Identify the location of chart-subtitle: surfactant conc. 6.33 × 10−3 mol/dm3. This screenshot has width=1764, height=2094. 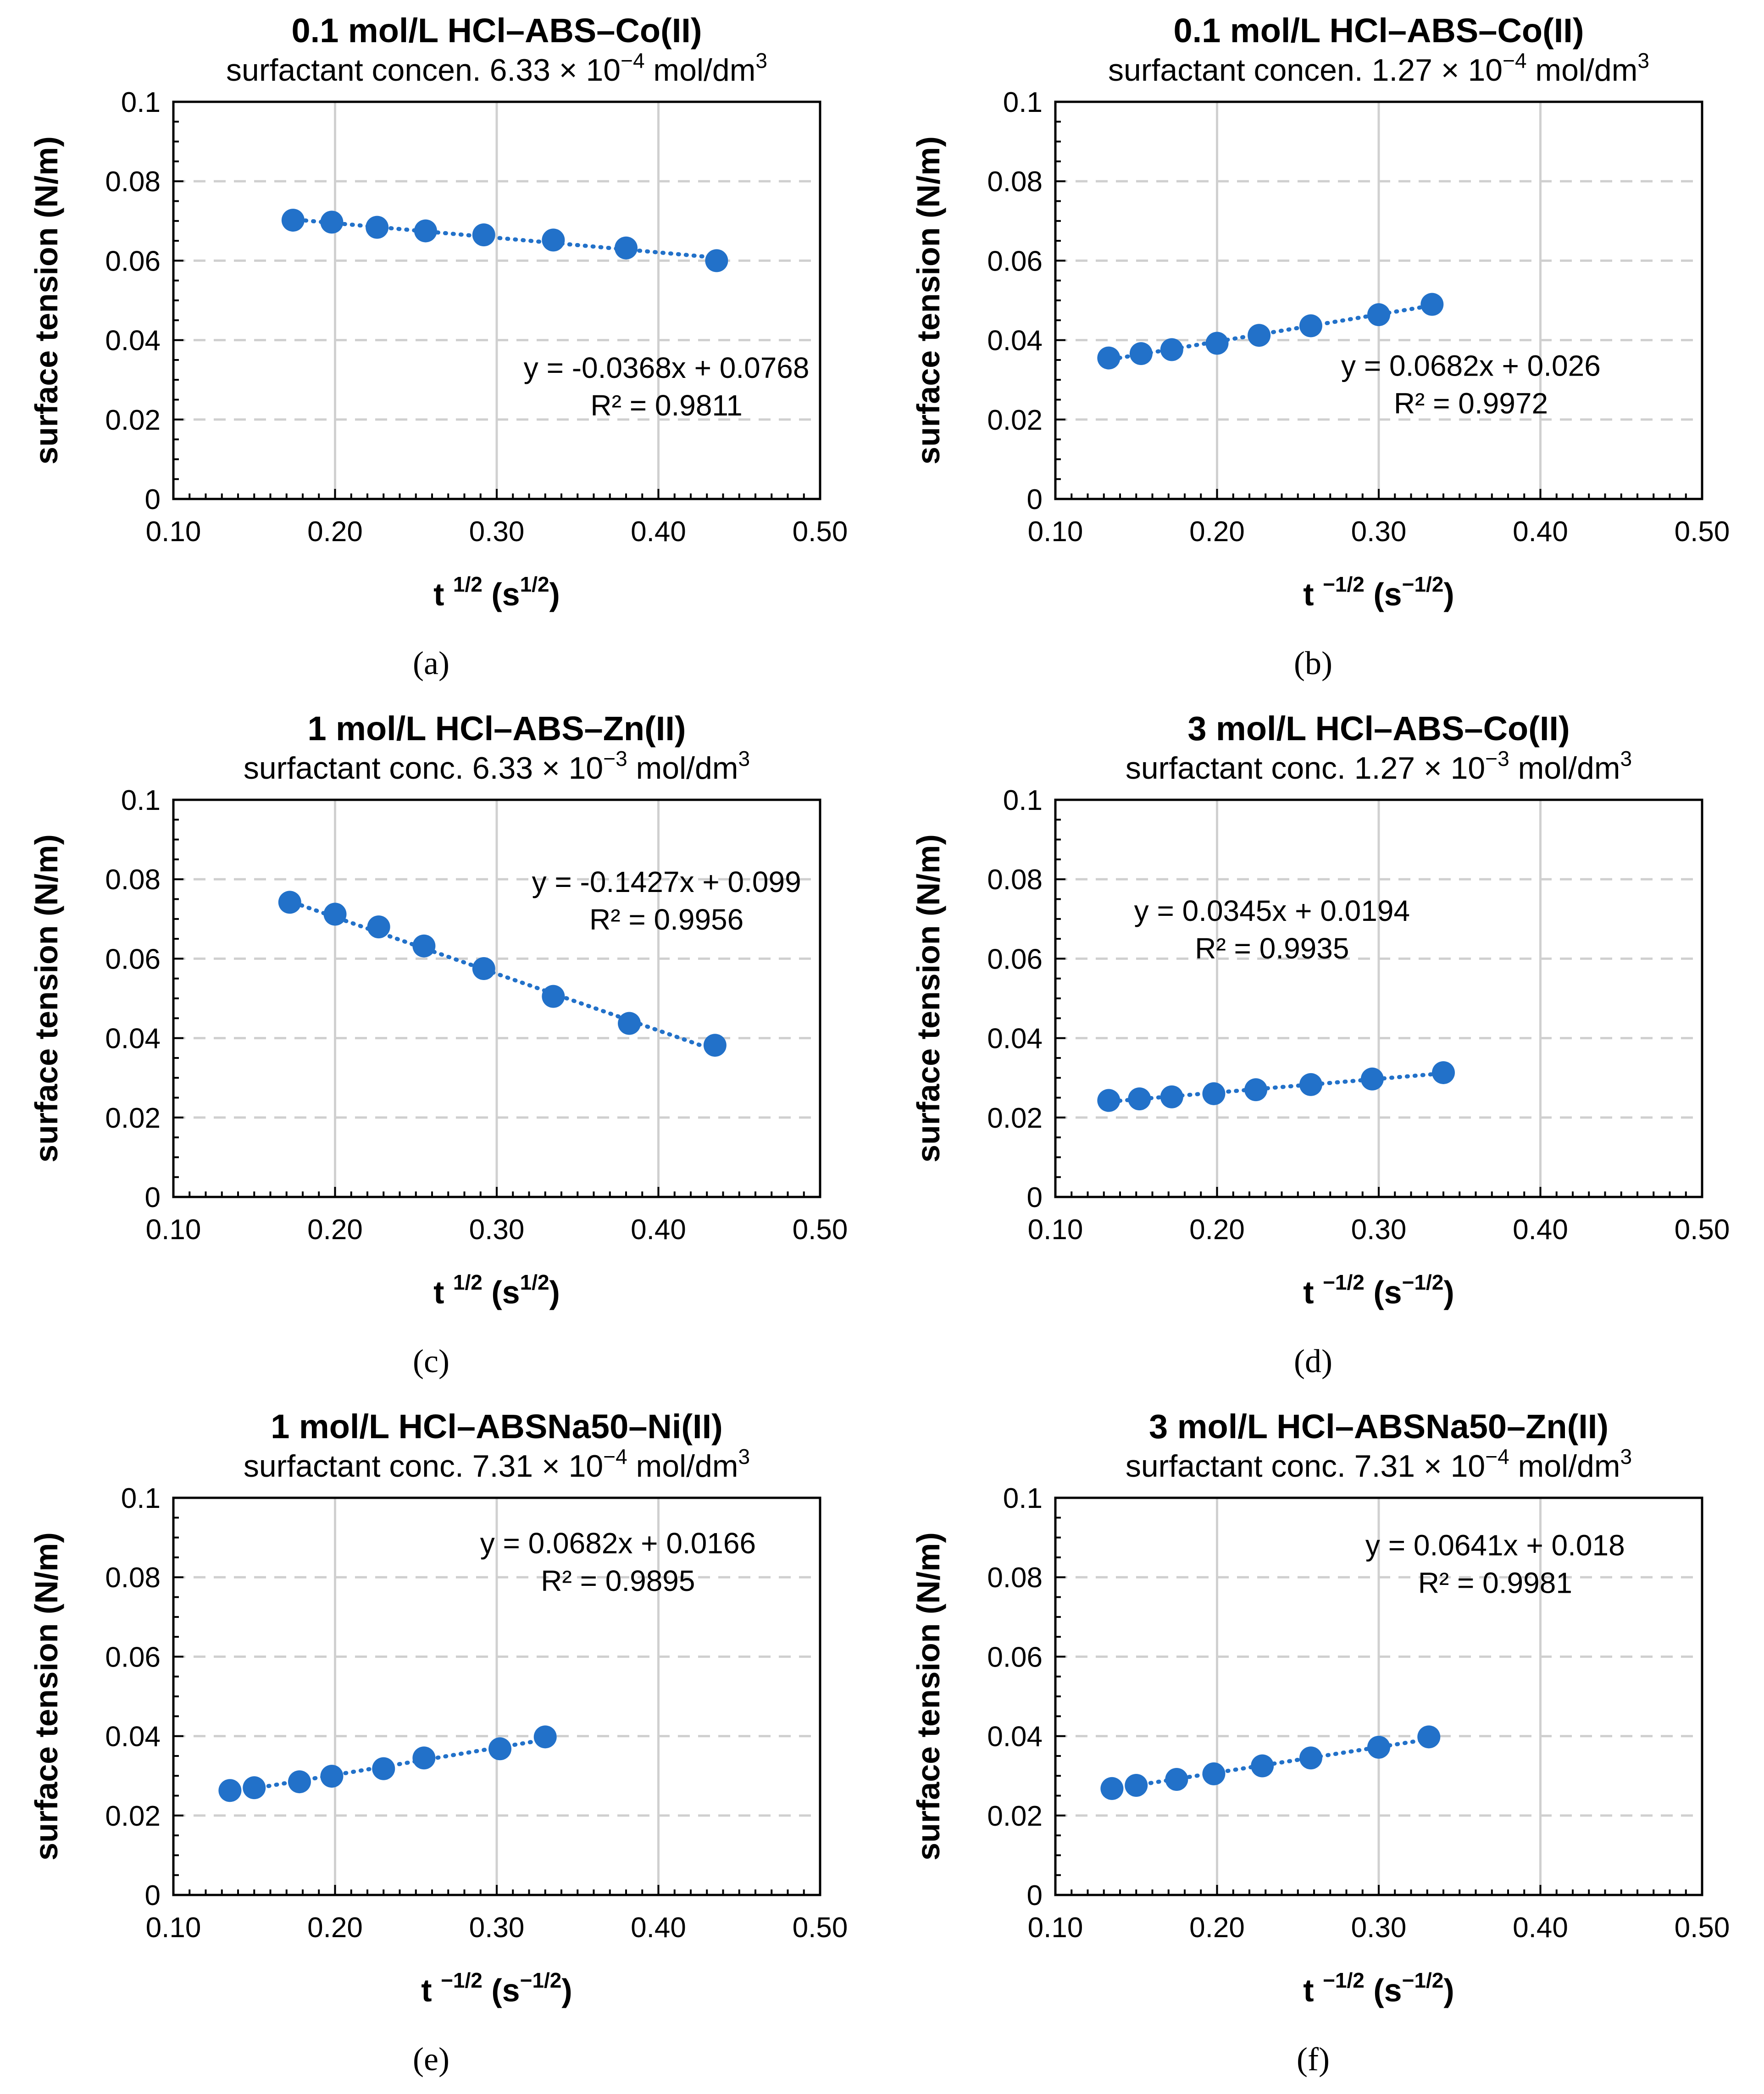
(497, 766).